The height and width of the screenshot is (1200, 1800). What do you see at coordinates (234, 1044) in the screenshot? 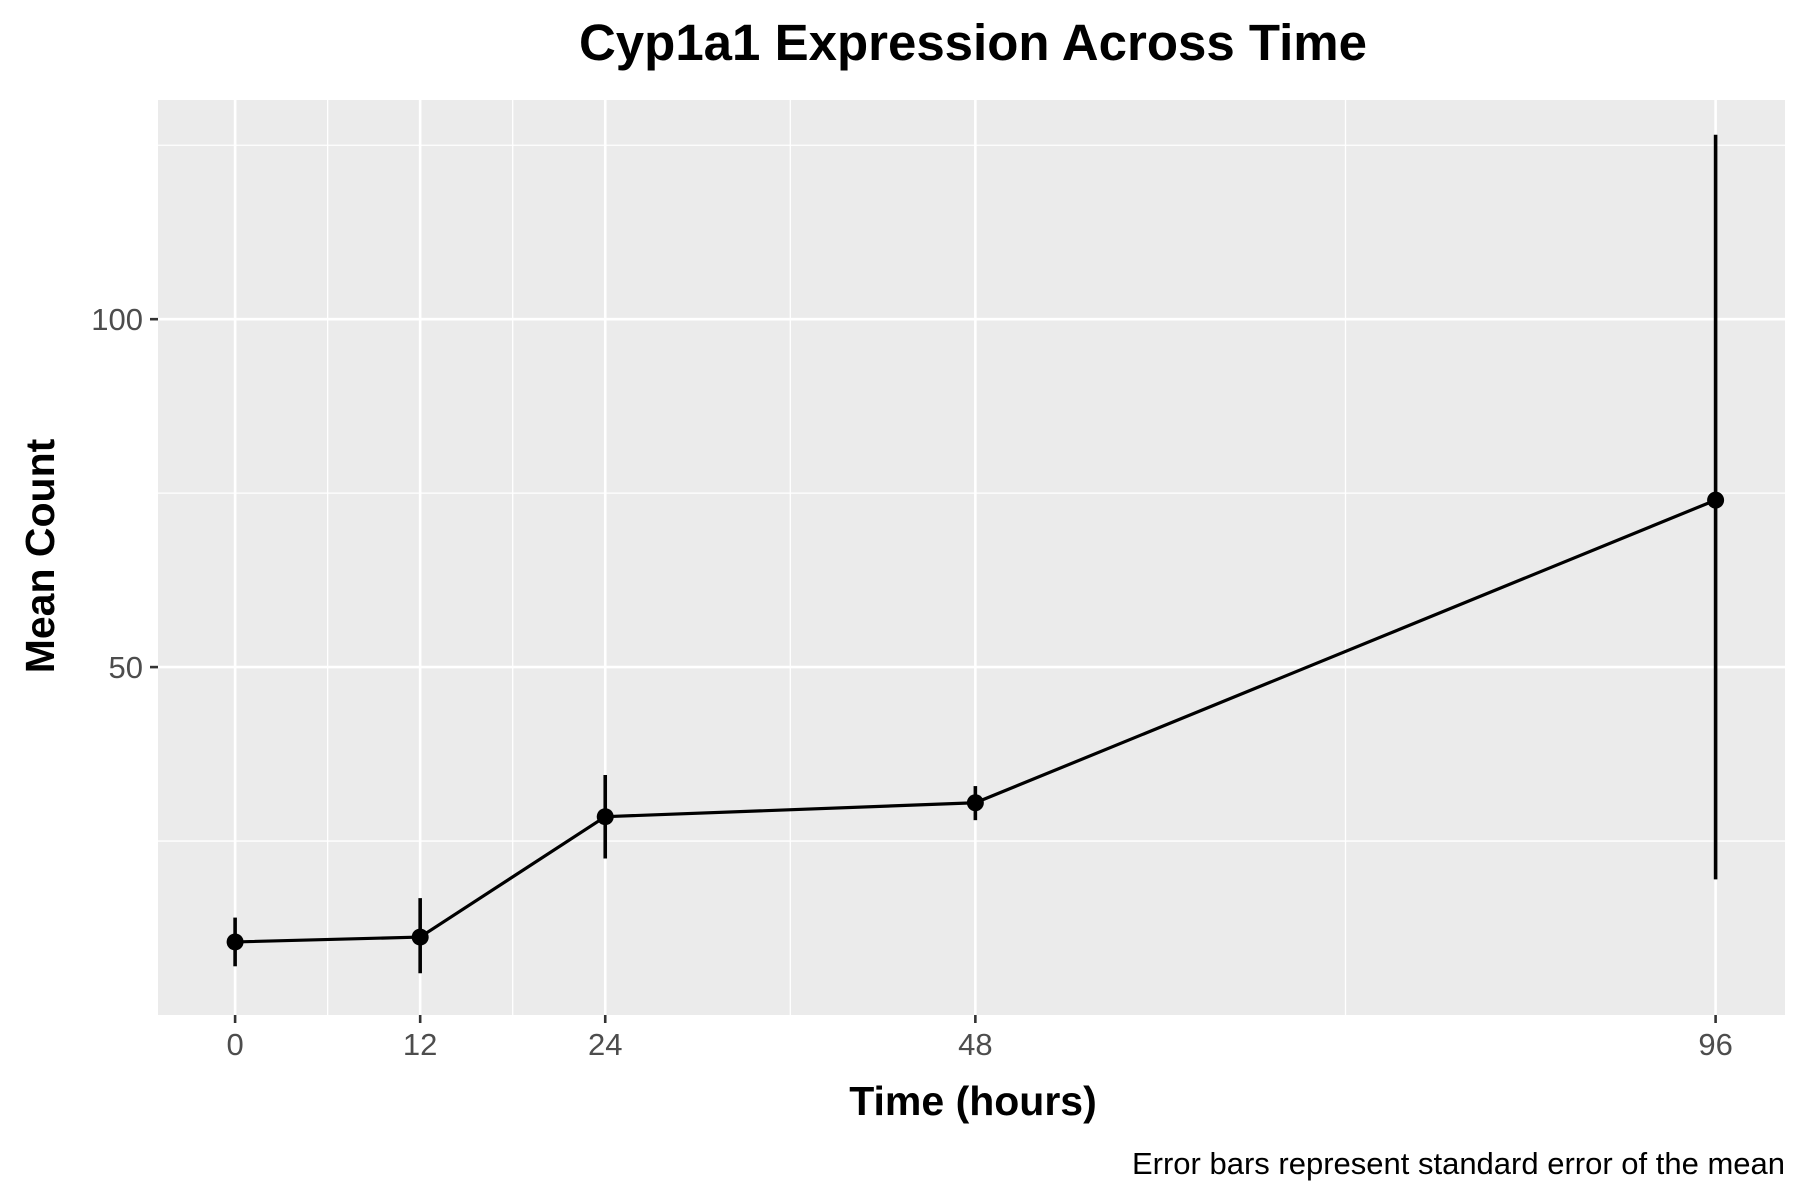
I see `x-tick-label: 0` at bounding box center [234, 1044].